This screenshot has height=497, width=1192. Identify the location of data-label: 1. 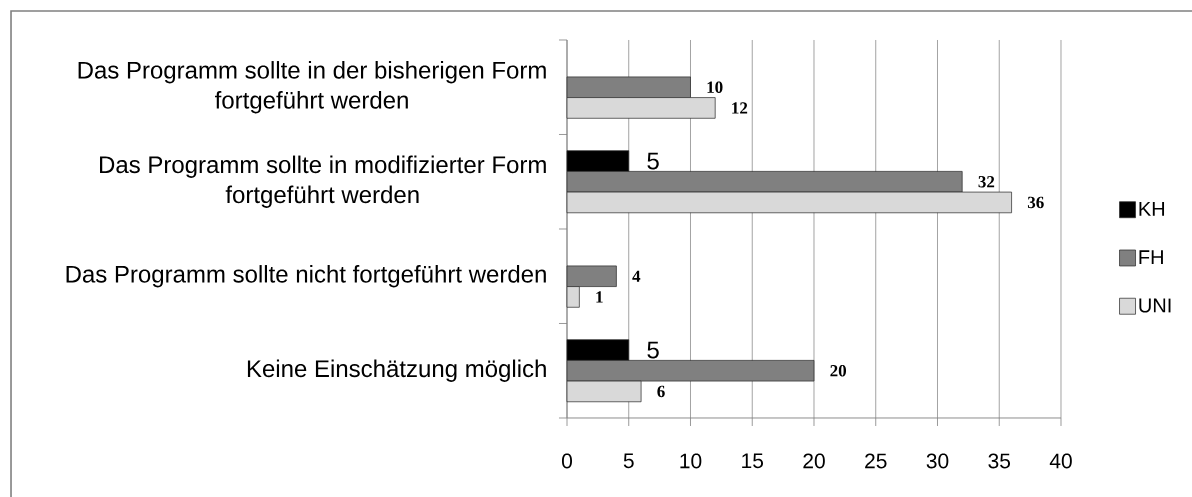
(599, 297).